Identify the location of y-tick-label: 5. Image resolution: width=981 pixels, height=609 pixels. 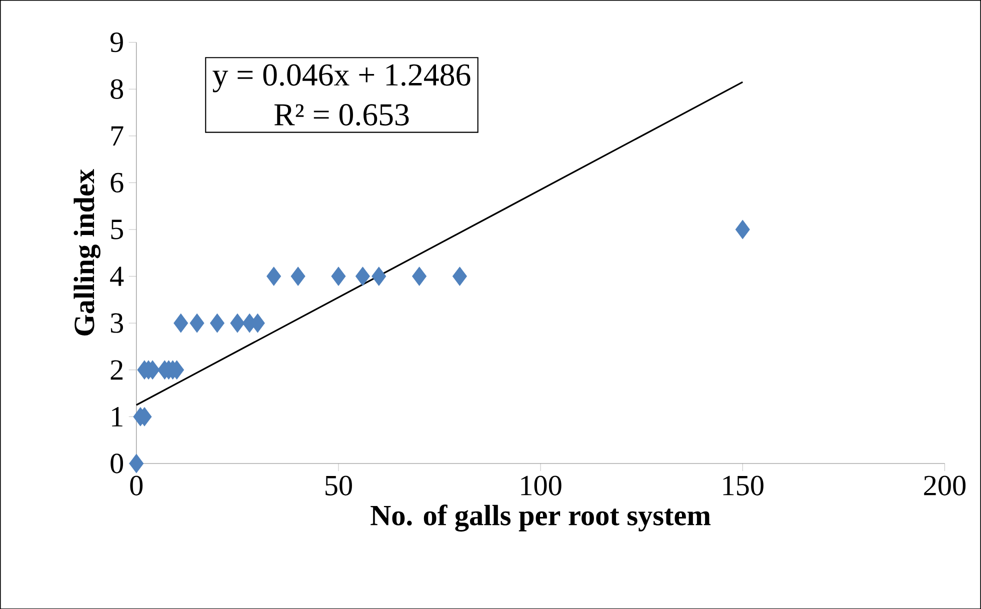
(117, 230).